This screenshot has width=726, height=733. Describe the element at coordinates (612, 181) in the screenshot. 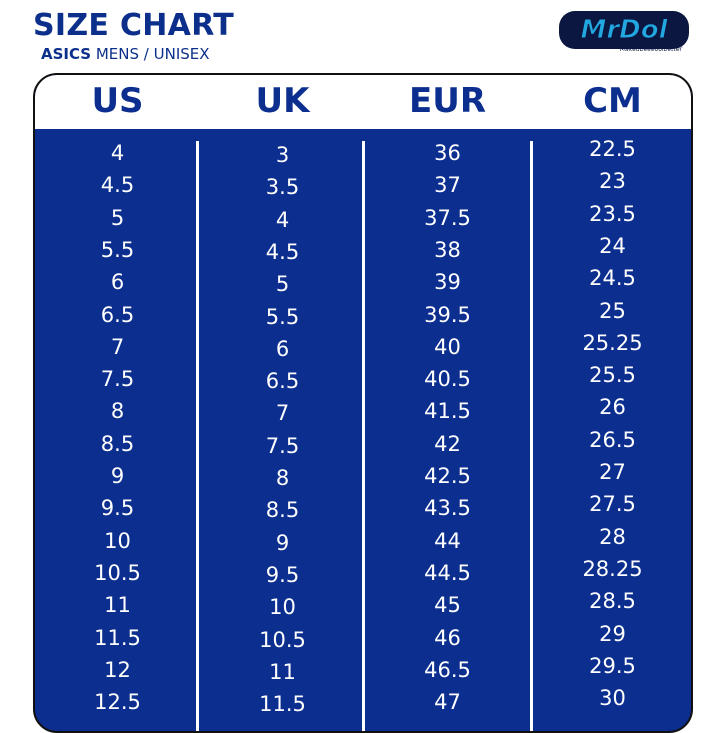

I see `size-value-cm: 23` at that location.